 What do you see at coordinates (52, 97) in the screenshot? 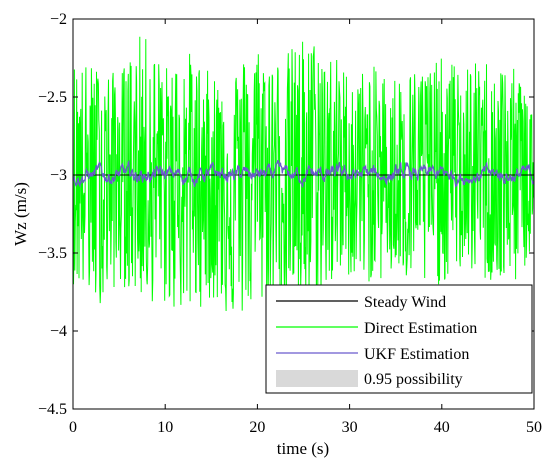
I see `y-tick-label: −2.5` at bounding box center [52, 97].